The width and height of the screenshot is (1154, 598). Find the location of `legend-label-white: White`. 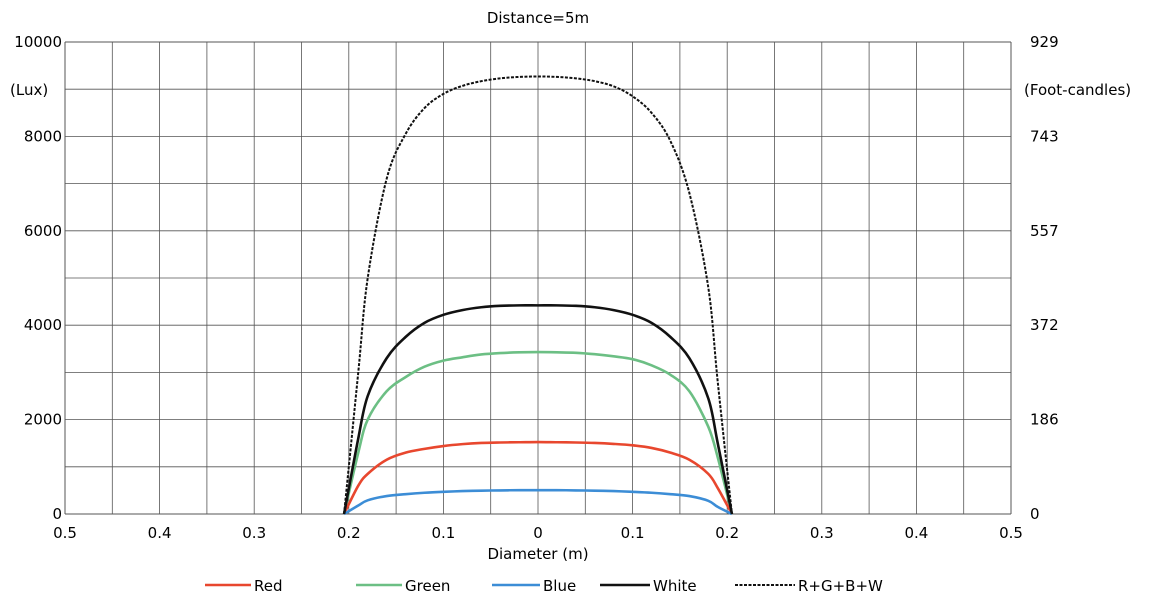

legend-label-white: White is located at coordinates (675, 586).